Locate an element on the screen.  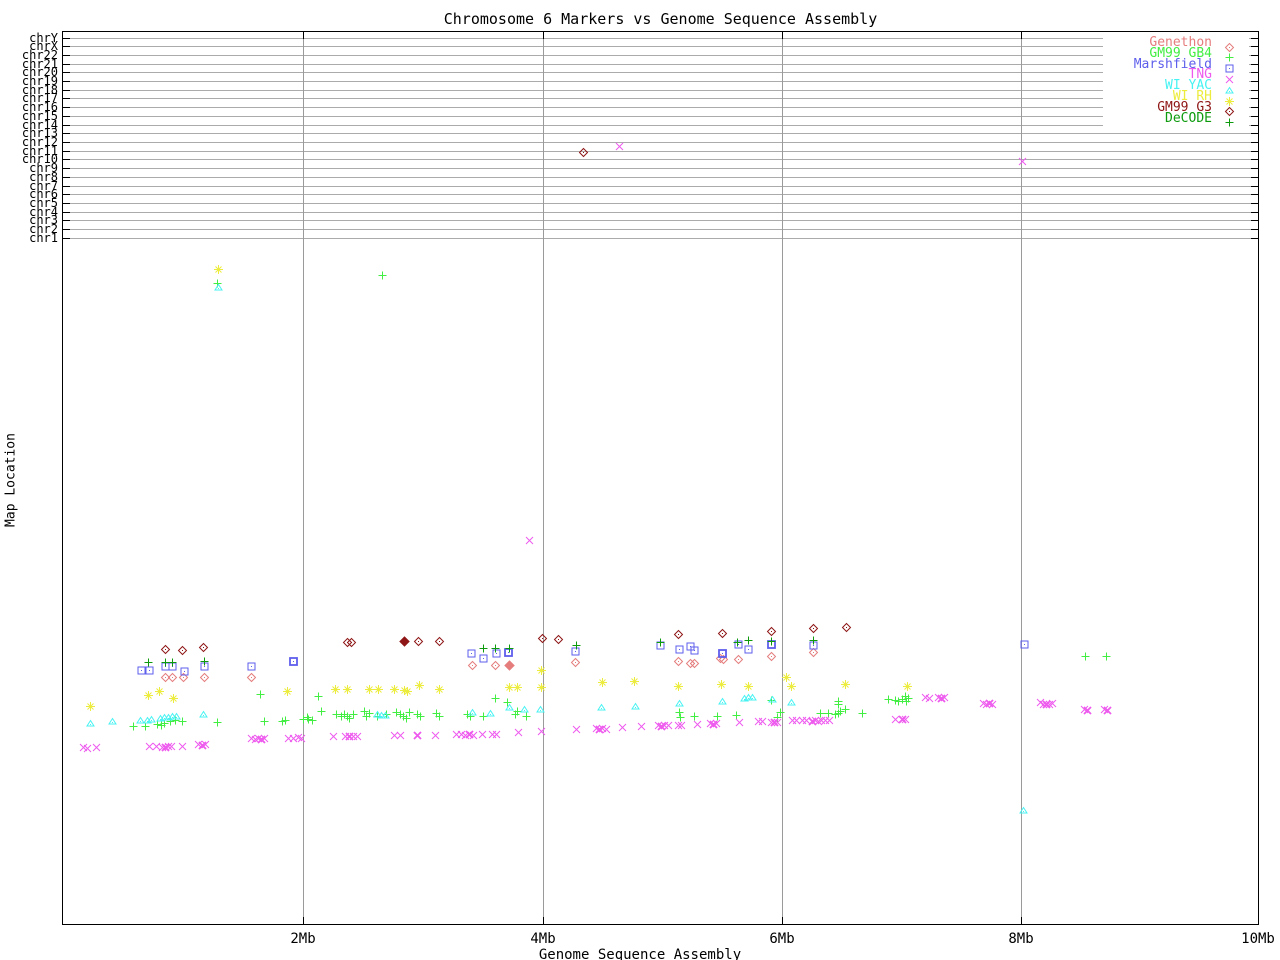
y-tick-label-chr11: chr11 is located at coordinates (39, 151).